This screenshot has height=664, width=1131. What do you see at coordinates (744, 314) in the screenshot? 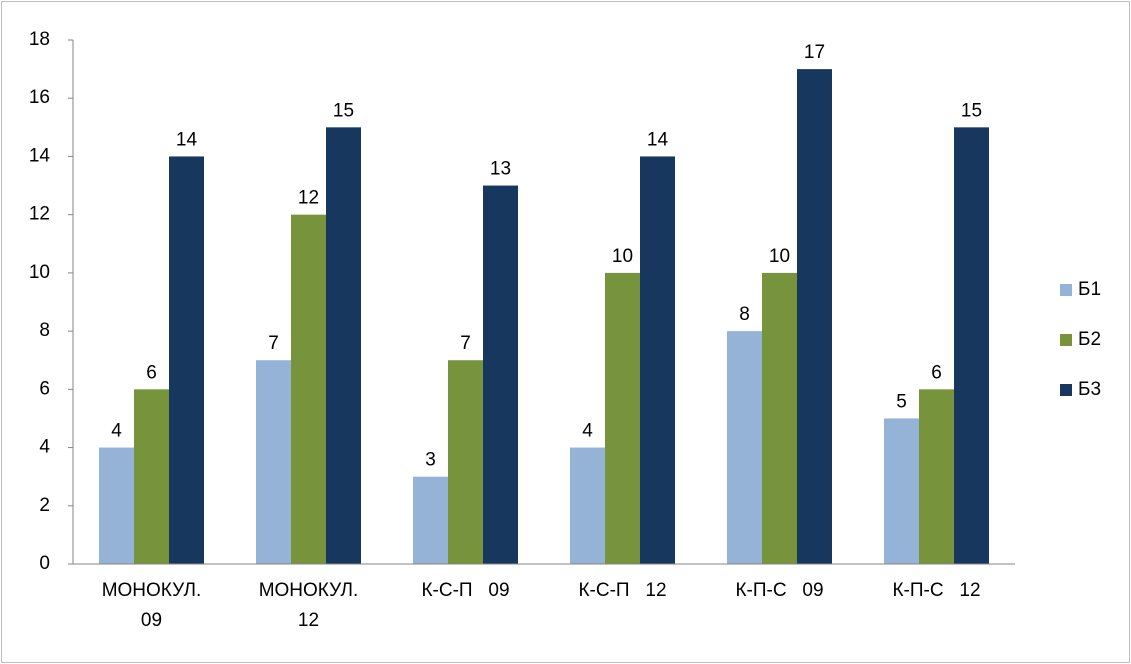
I see `data-label: 8` at bounding box center [744, 314].